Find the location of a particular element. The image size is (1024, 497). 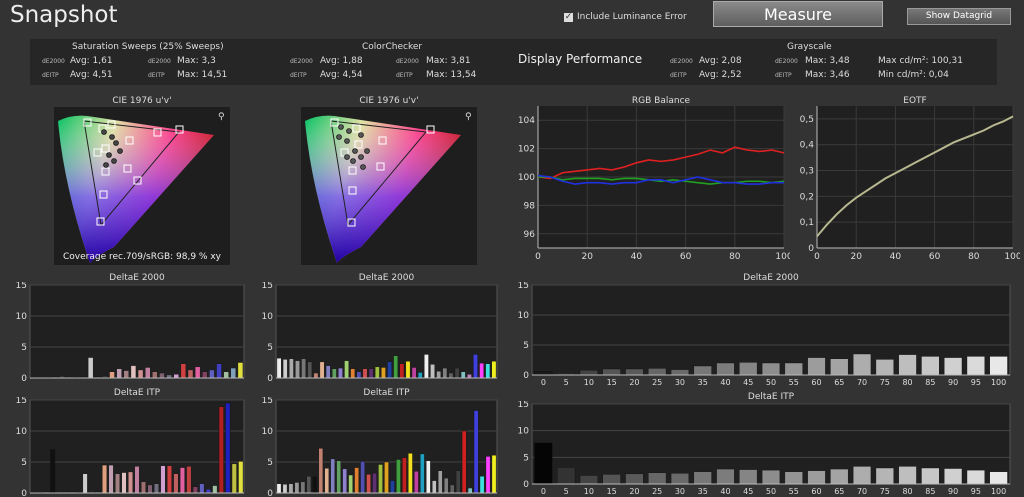

sat-maxitp: Max: 14,51 is located at coordinates (202, 75).